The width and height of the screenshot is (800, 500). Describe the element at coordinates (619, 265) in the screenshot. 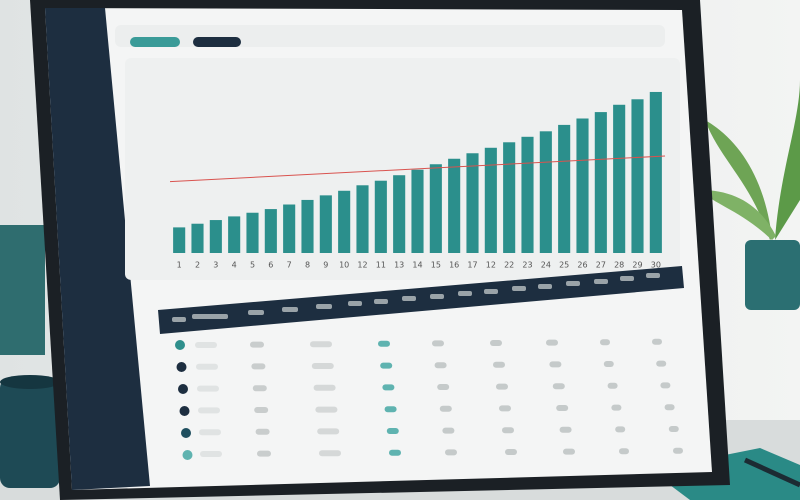

I see `x-tick-label: 28` at that location.